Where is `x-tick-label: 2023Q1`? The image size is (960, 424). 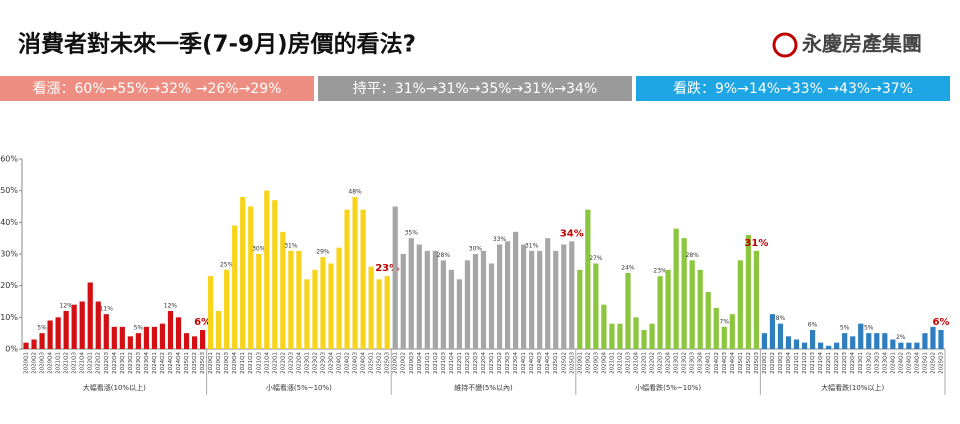
x-tick-label: 2023Q1 is located at coordinates (861, 363).